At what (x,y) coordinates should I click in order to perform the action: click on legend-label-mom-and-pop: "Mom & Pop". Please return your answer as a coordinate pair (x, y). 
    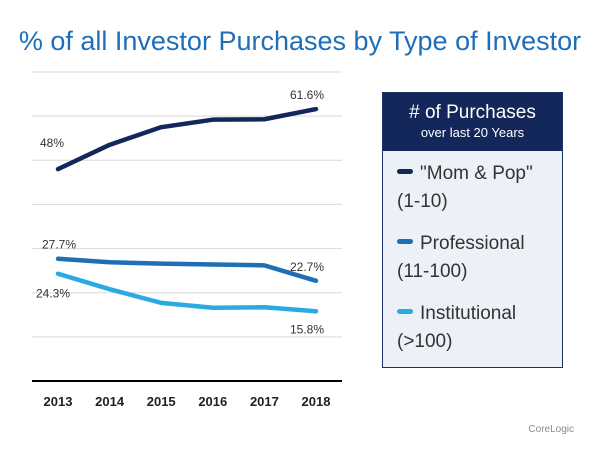
    Looking at the image, I should click on (476, 173).